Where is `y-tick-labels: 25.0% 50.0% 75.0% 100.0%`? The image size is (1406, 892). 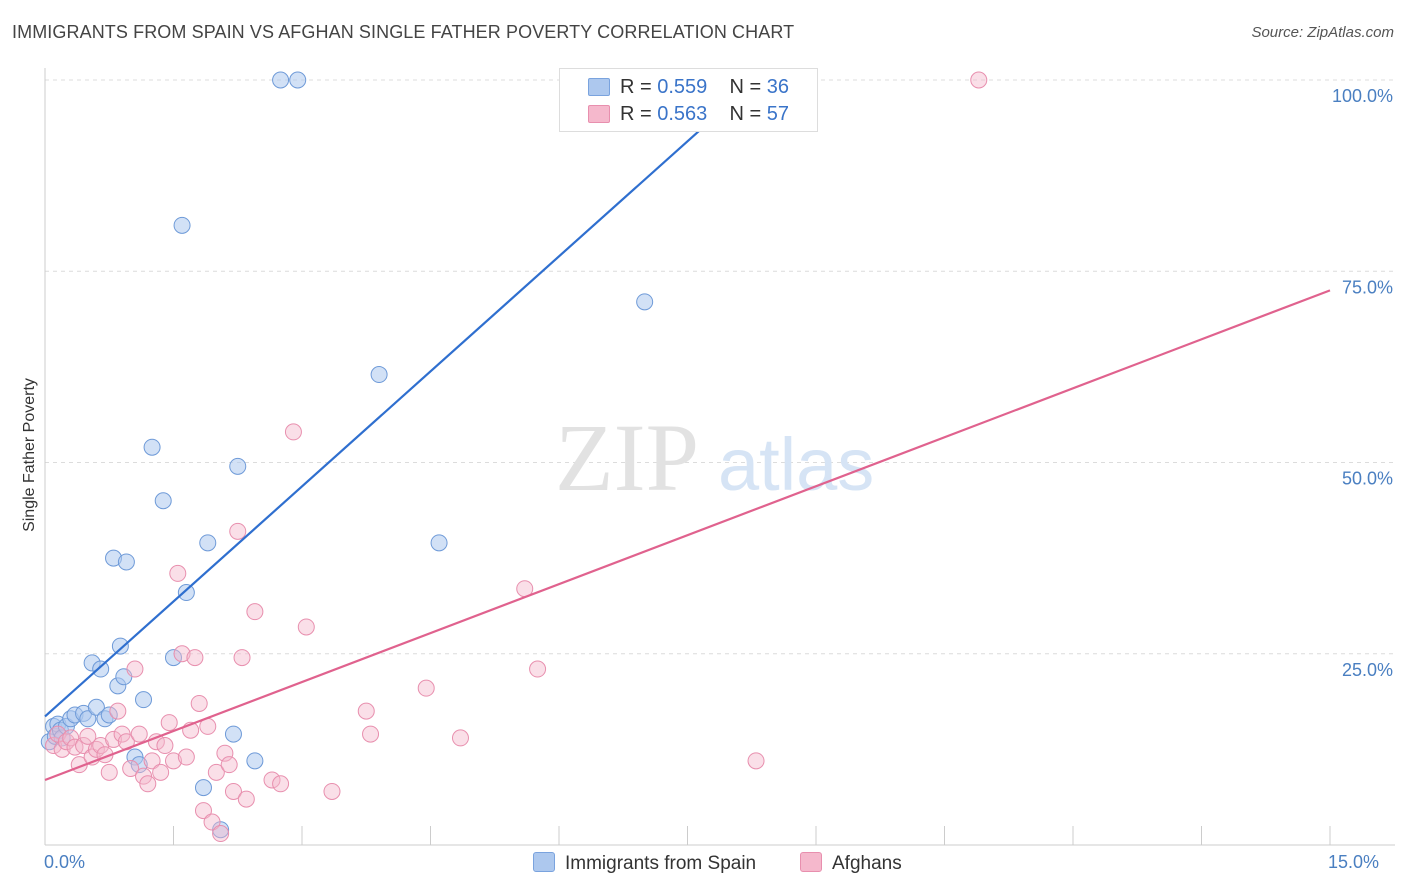 y-tick-labels: 25.0% 50.0% 75.0% 100.0% is located at coordinates (1362, 383).